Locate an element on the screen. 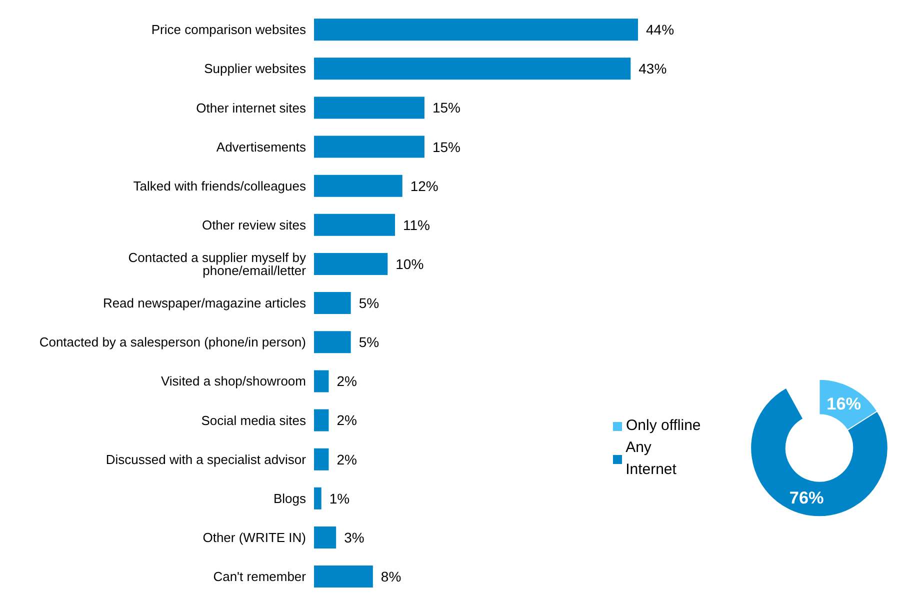  y-tick-label: Other (WRITE IN) is located at coordinates (254, 538).